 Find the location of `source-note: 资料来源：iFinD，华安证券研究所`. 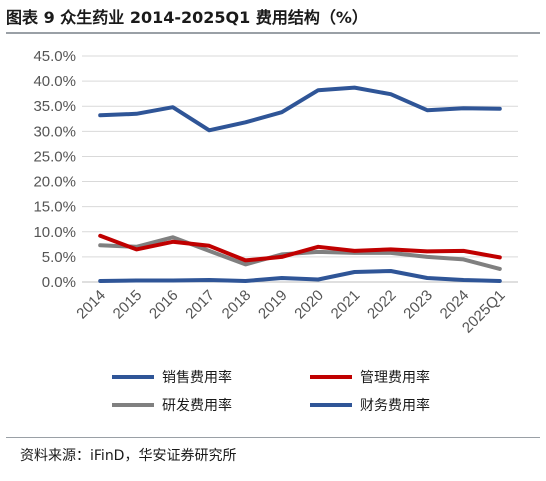

source-note: 资料来源：iFinD，华安证券研究所 is located at coordinates (128, 456).